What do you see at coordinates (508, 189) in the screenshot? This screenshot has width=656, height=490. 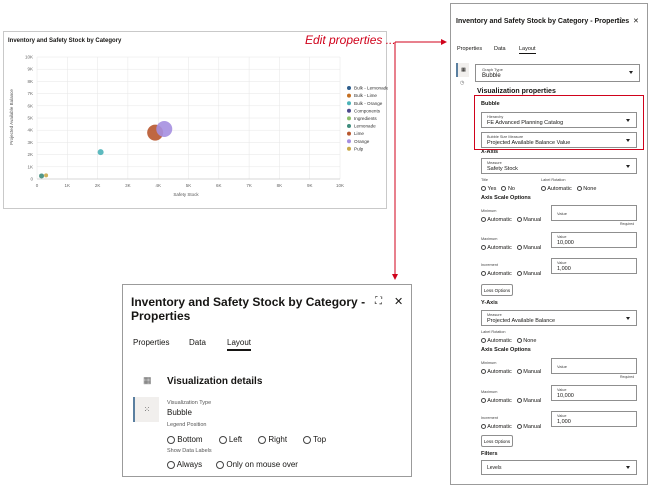 I see `title-no-option: No` at bounding box center [508, 189].